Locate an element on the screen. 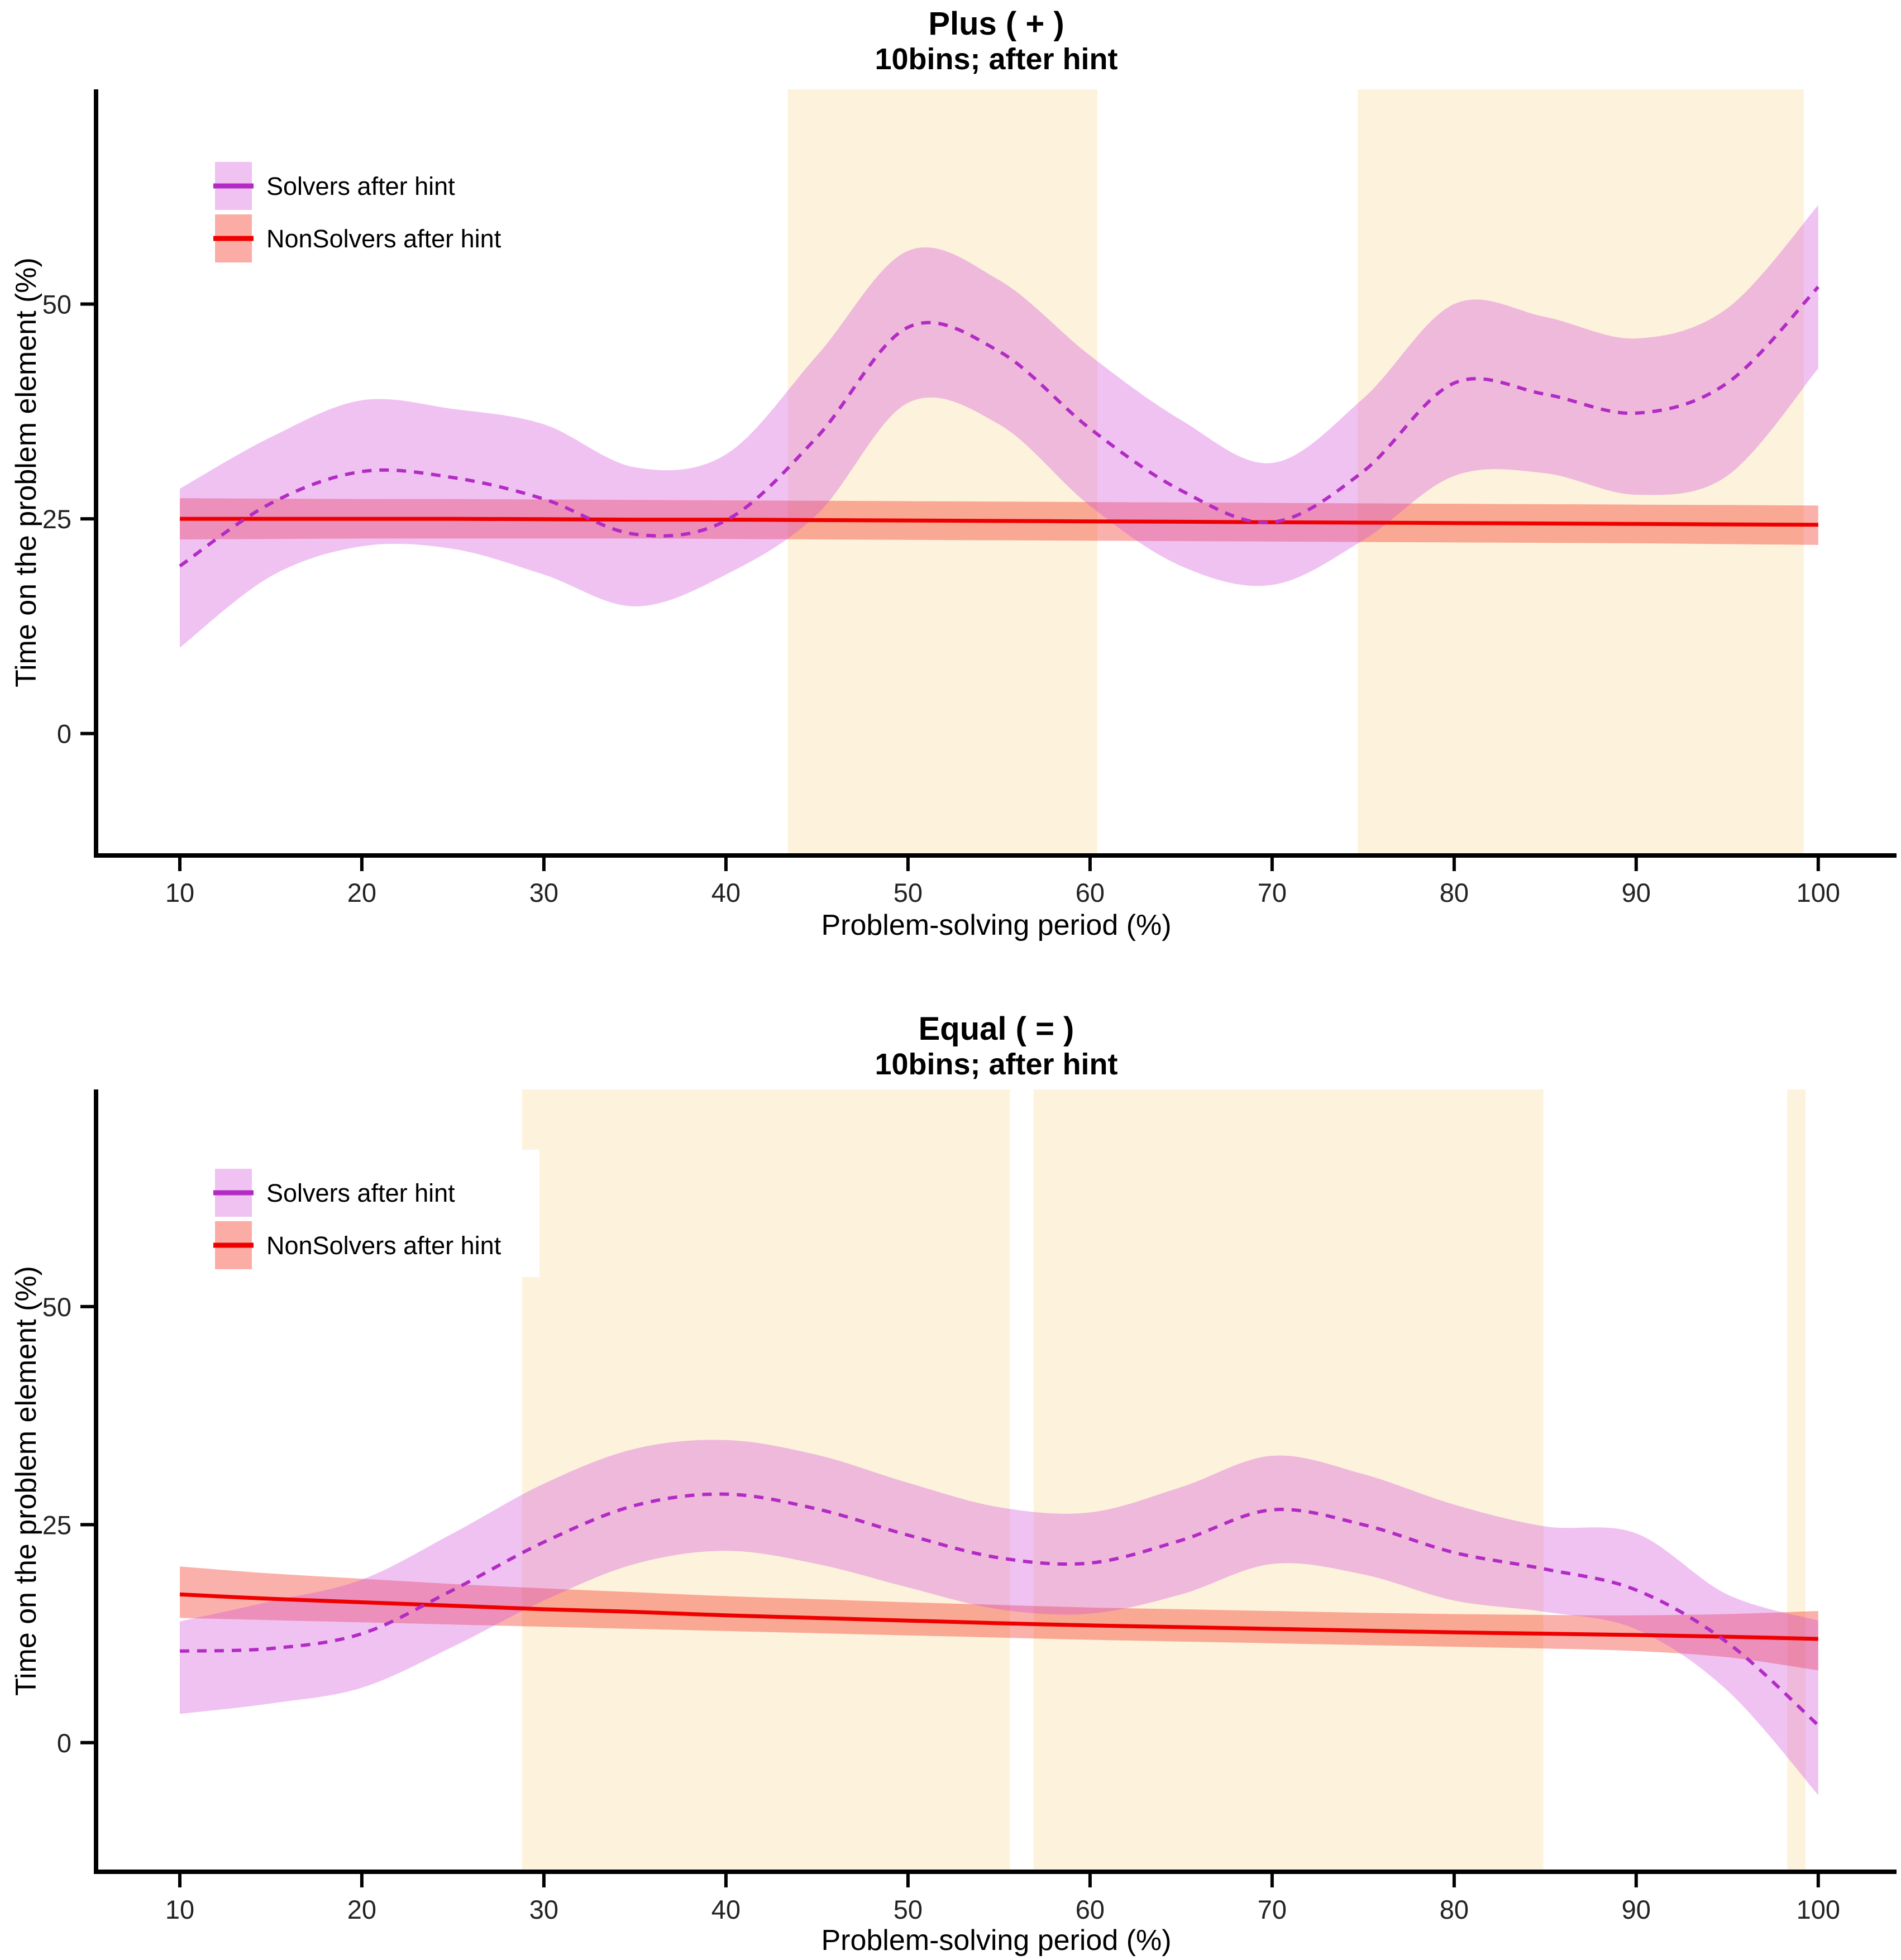  chart-title: Plus ( + ) is located at coordinates (996, 24).